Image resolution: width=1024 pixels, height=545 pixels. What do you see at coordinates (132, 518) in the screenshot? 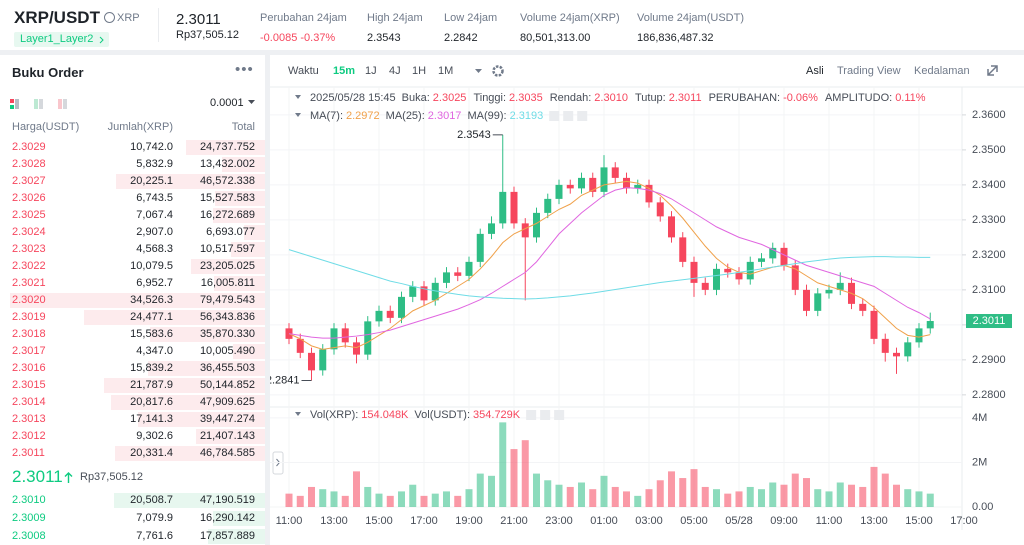
I see `order-row: 2.3009 7,079.9 16,290.142` at bounding box center [132, 518].